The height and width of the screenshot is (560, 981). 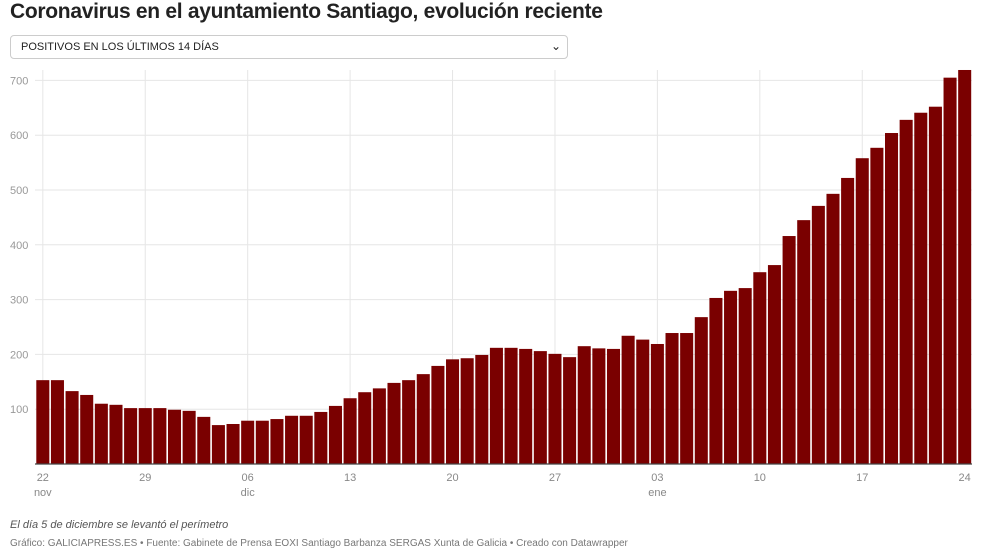 I want to click on x-tick-label: 27, so click(x=555, y=478).